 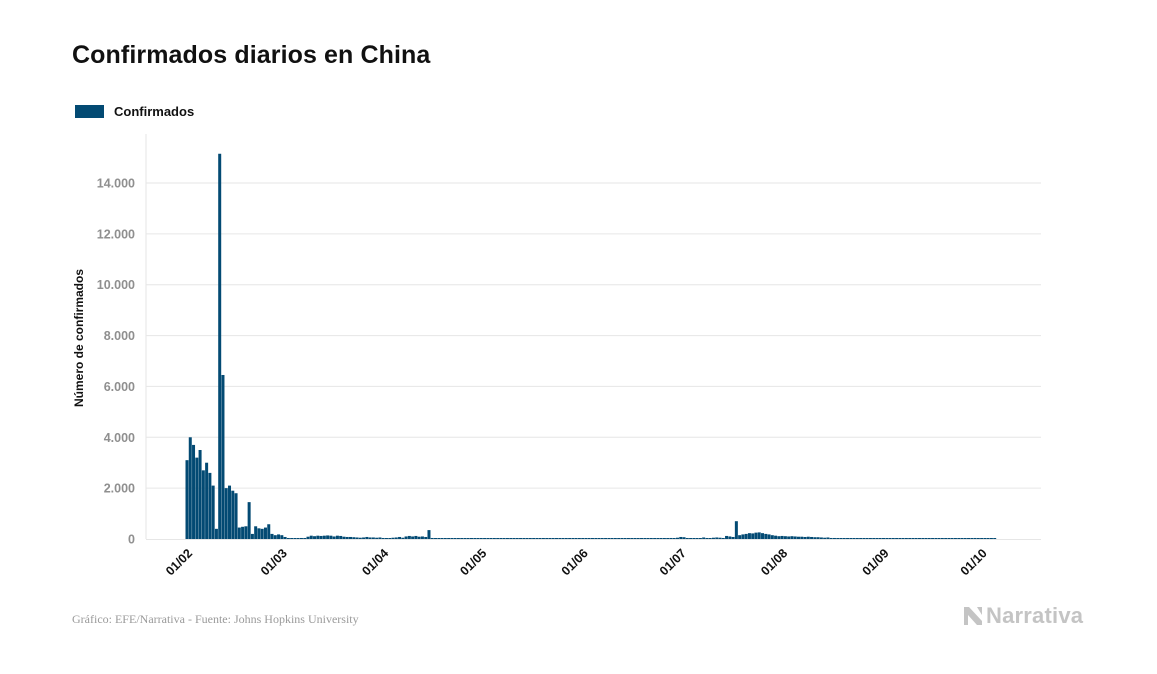 What do you see at coordinates (673, 562) in the screenshot?
I see `x-tick-label: 01/07` at bounding box center [673, 562].